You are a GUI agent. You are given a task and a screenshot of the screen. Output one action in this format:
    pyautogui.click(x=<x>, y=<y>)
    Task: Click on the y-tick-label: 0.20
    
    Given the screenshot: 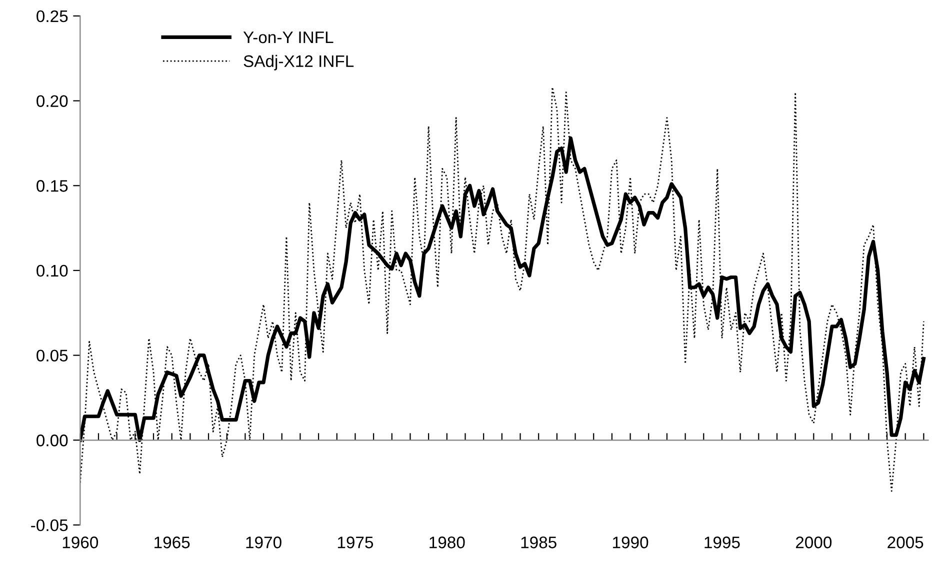 What is the action you would take?
    pyautogui.click(x=52, y=101)
    